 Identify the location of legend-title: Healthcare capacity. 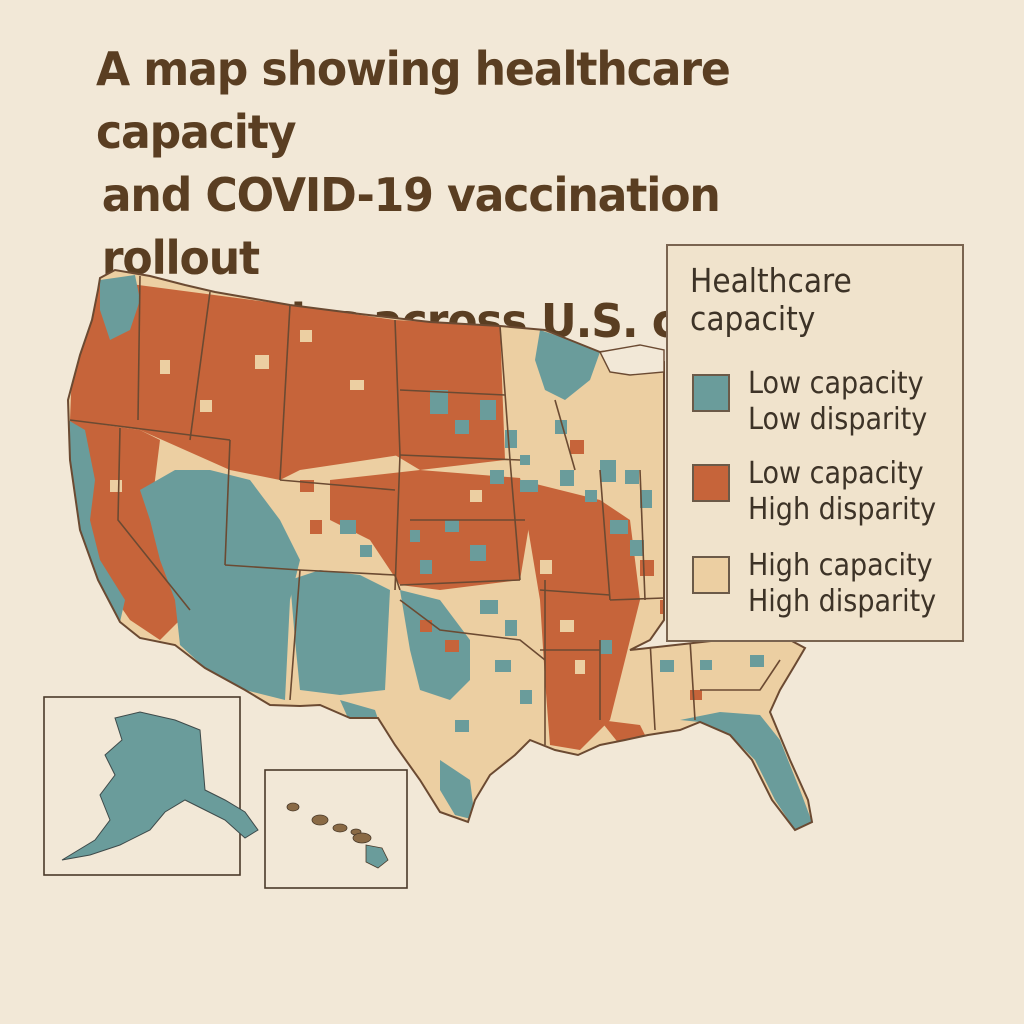
(771, 299).